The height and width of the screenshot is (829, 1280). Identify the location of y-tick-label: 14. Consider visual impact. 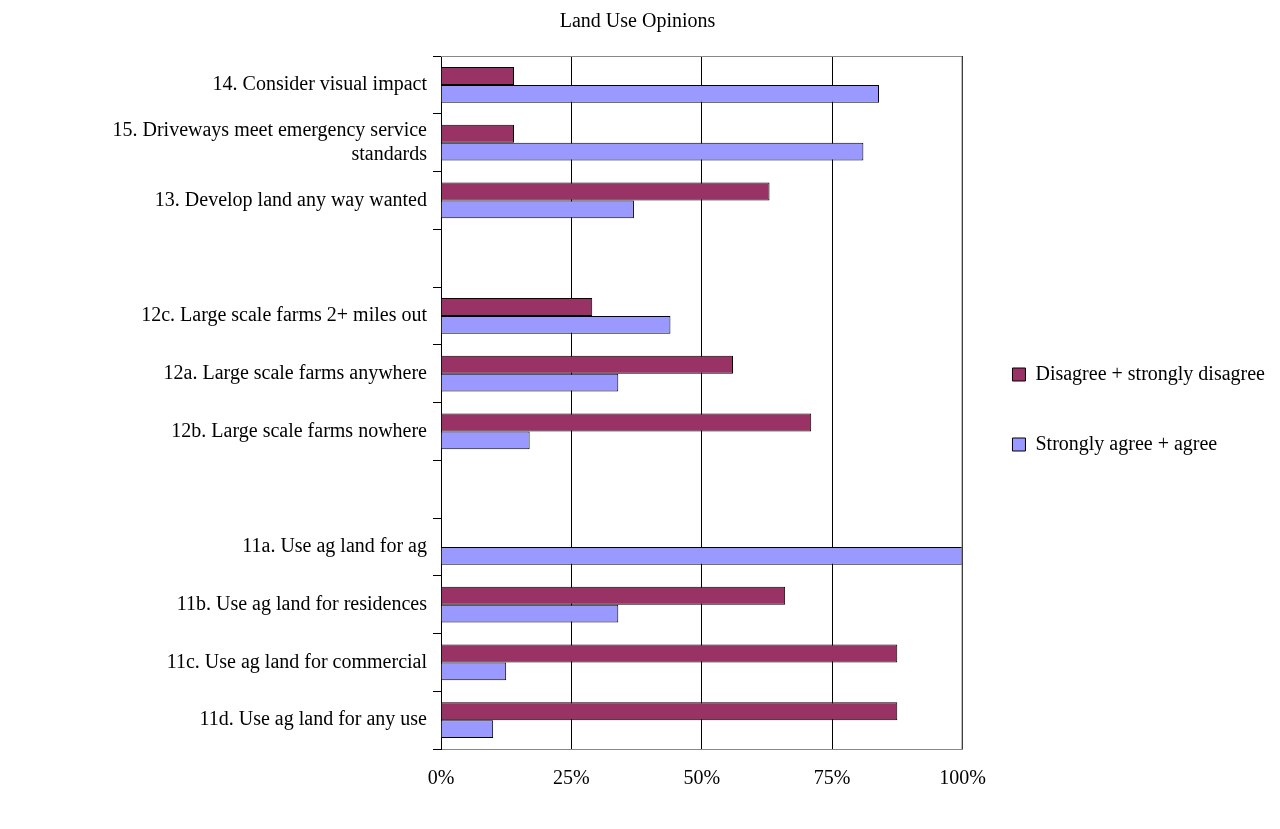
(320, 84).